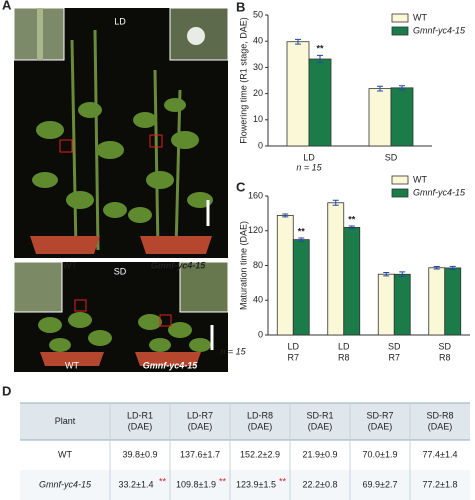 The height and width of the screenshot is (500, 475). Describe the element at coordinates (379, 415) in the screenshot. I see `table-header: SD-R7` at that location.